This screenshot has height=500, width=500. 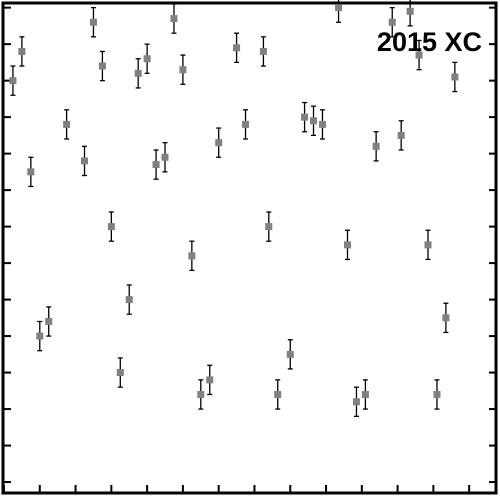 I want to click on chart-title: 2015 XC, so click(x=429, y=42).